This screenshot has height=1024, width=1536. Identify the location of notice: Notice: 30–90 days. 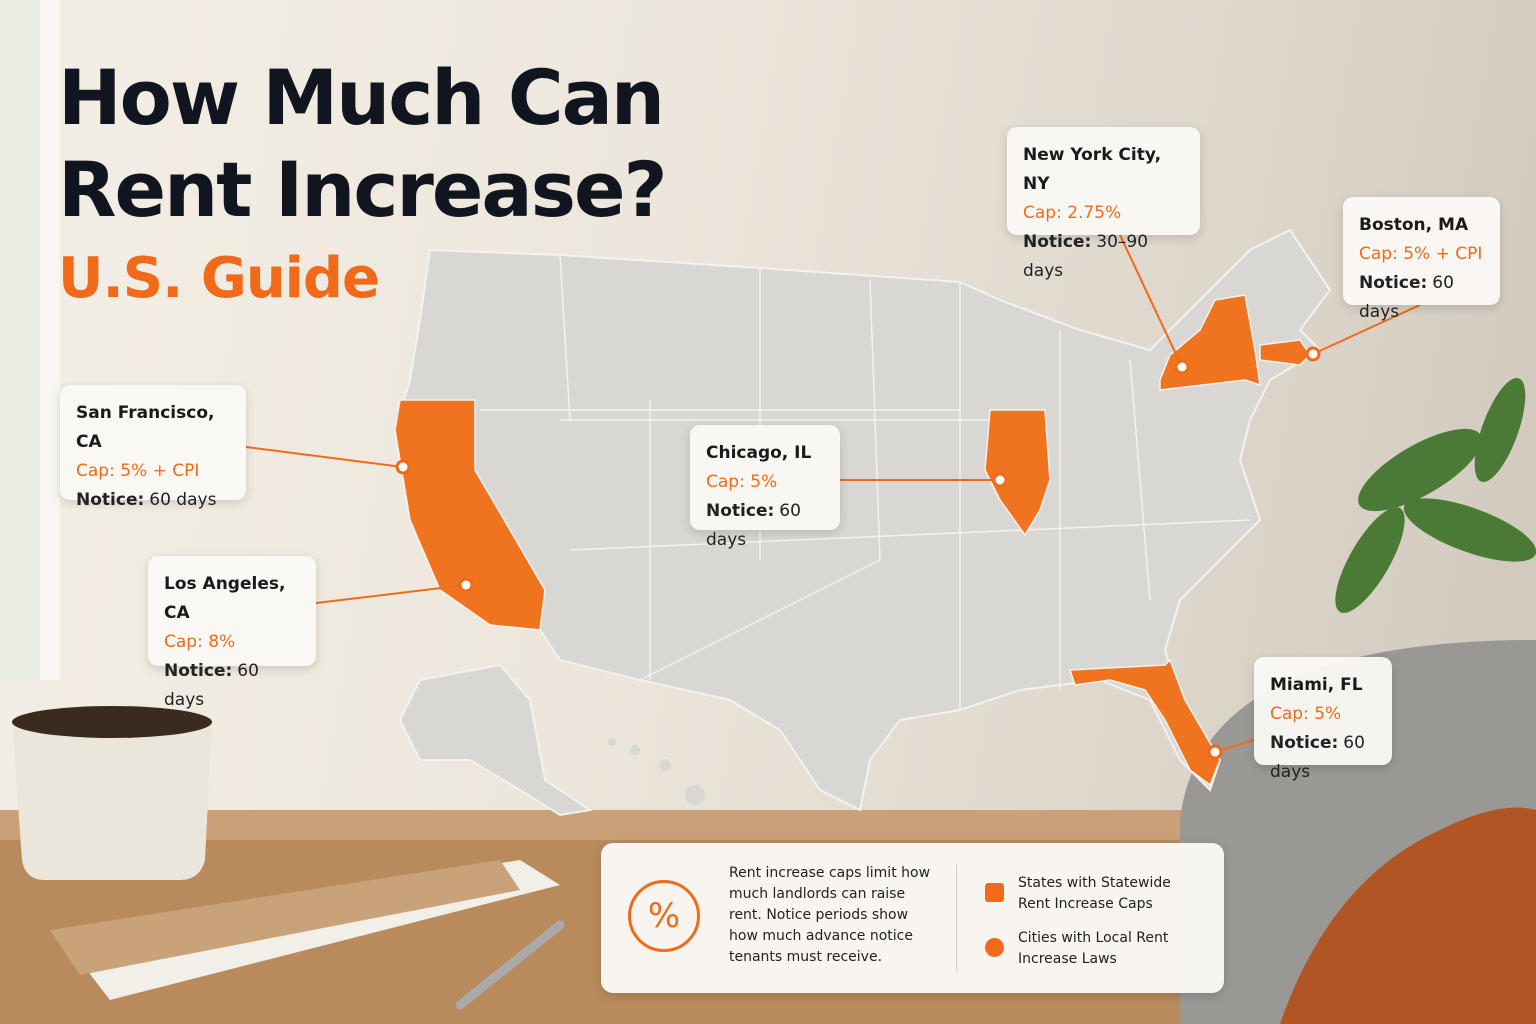
(1103, 257).